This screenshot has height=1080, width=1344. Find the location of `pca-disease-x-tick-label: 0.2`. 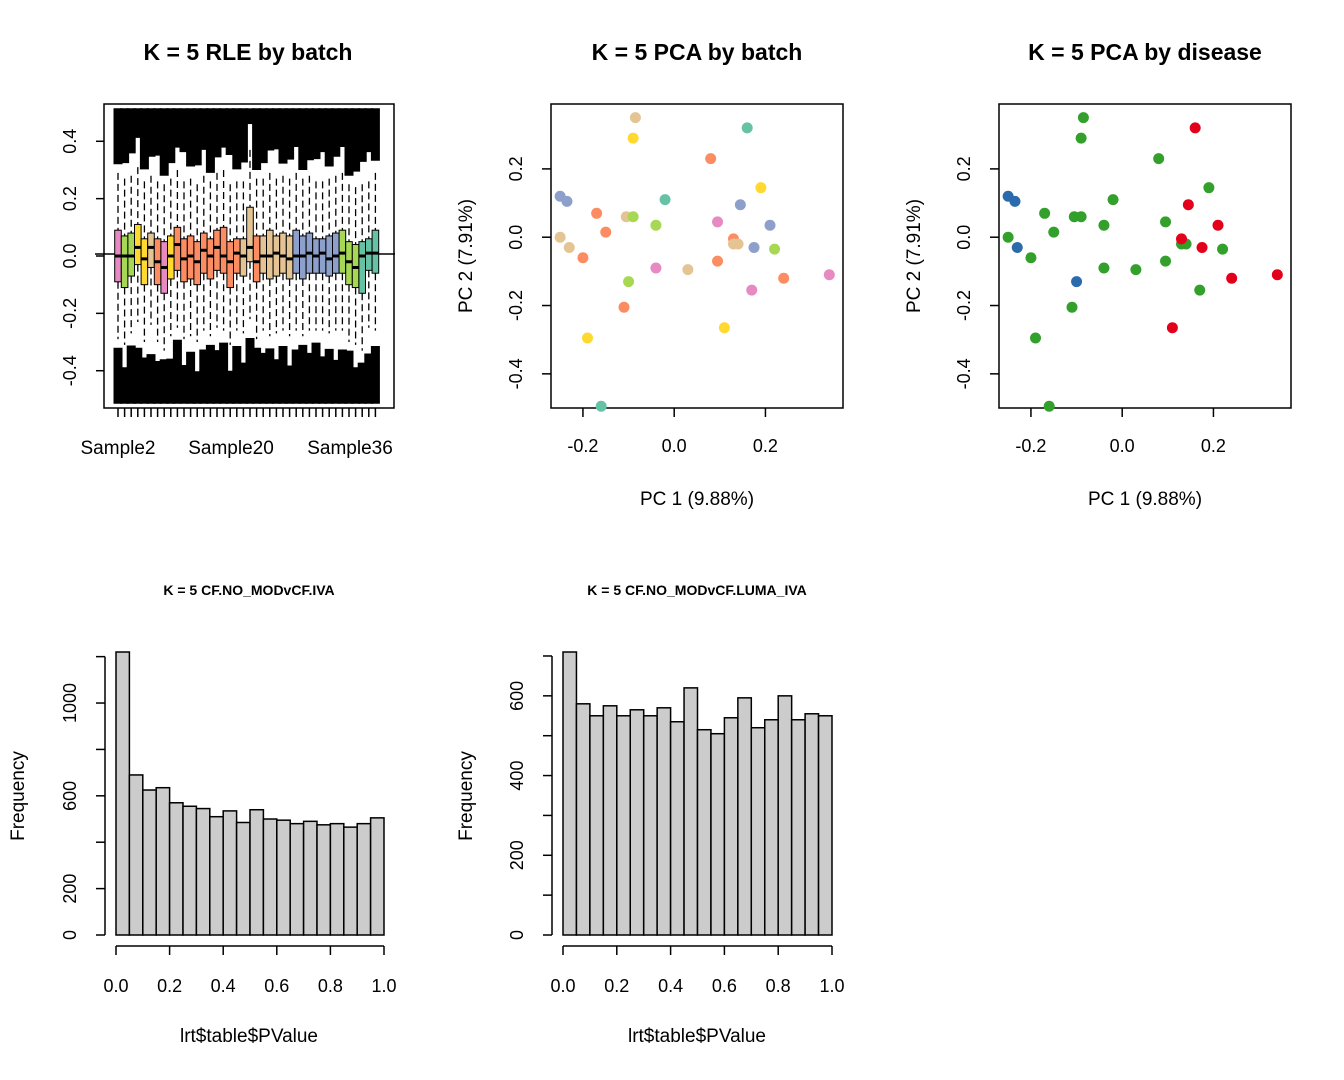

pca-disease-x-tick-label: 0.2 is located at coordinates (1213, 446).